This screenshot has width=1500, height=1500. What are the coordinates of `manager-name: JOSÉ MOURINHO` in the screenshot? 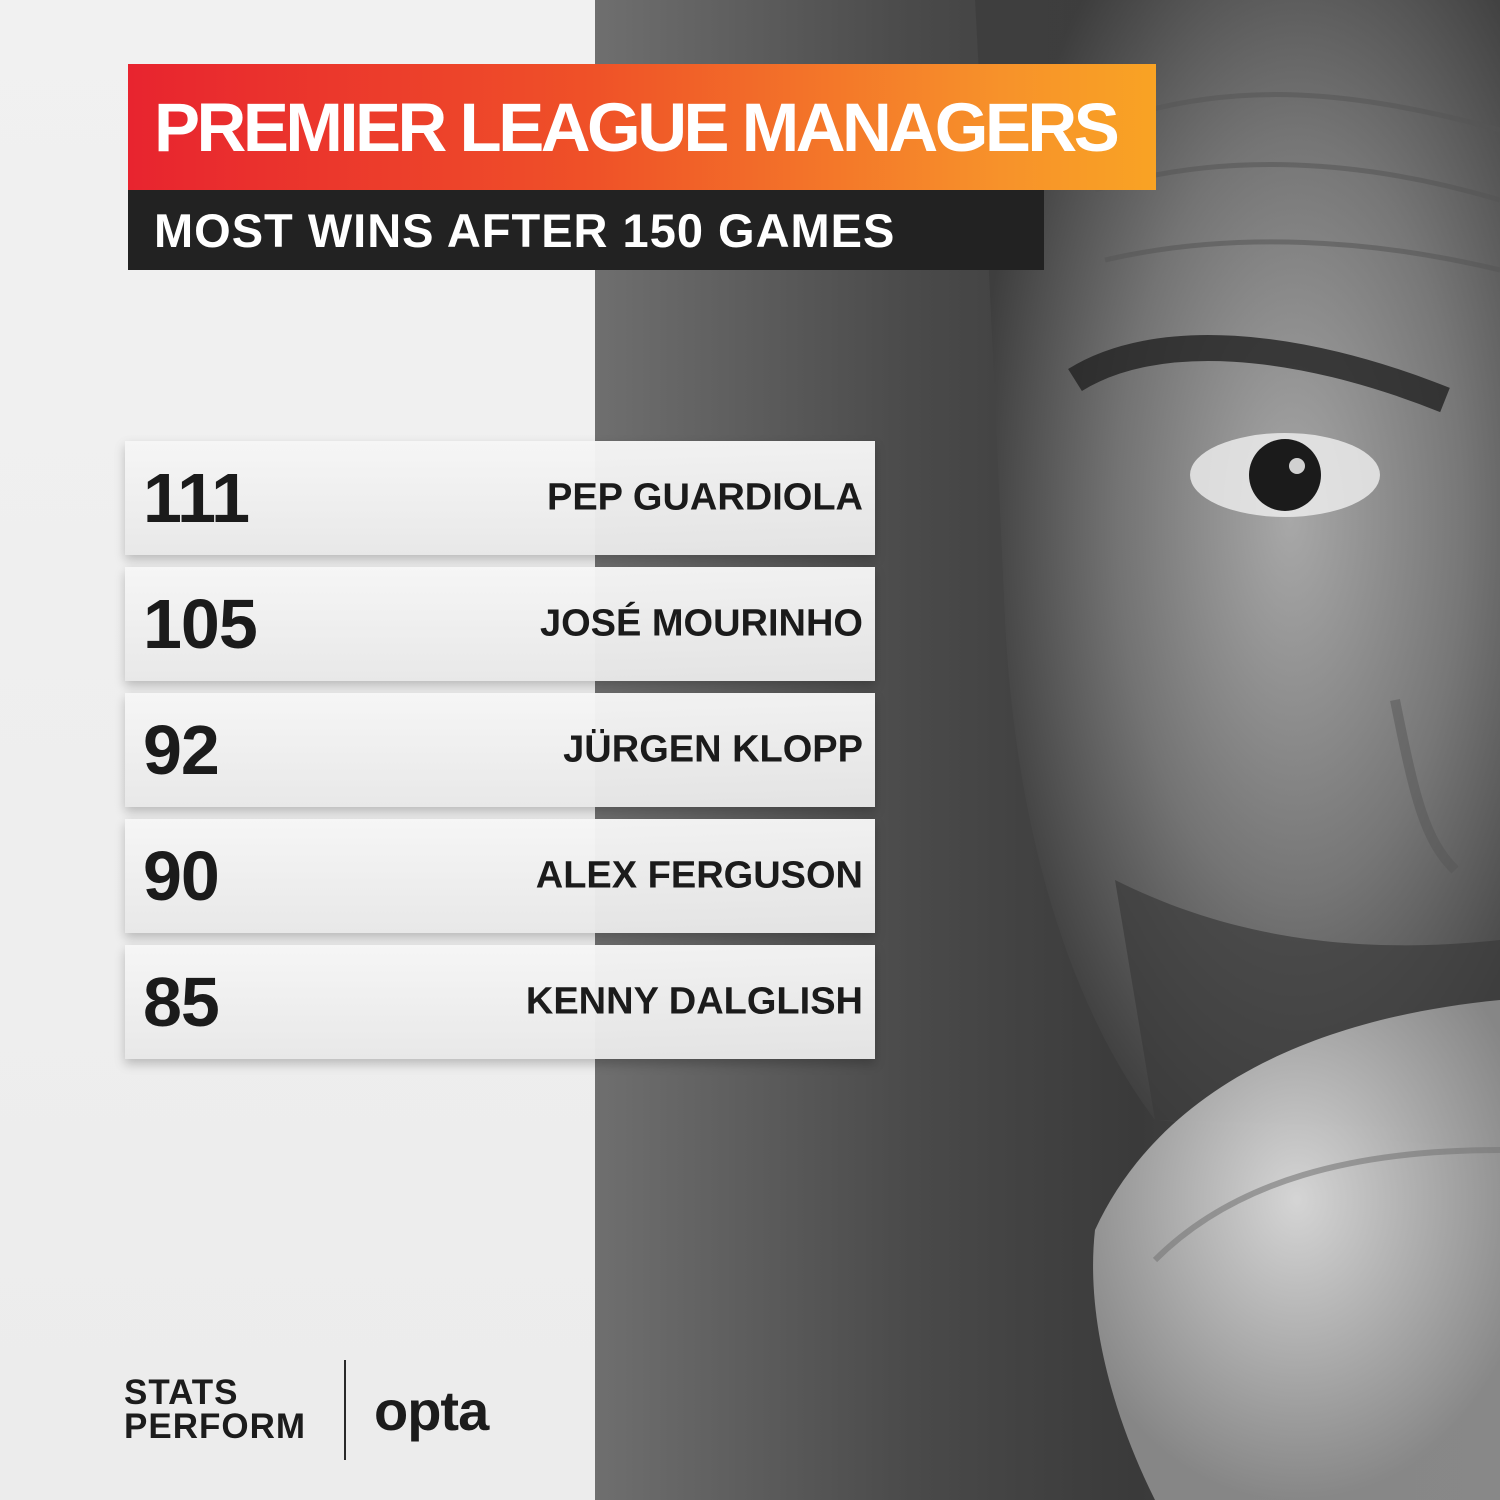 It's located at (701, 623).